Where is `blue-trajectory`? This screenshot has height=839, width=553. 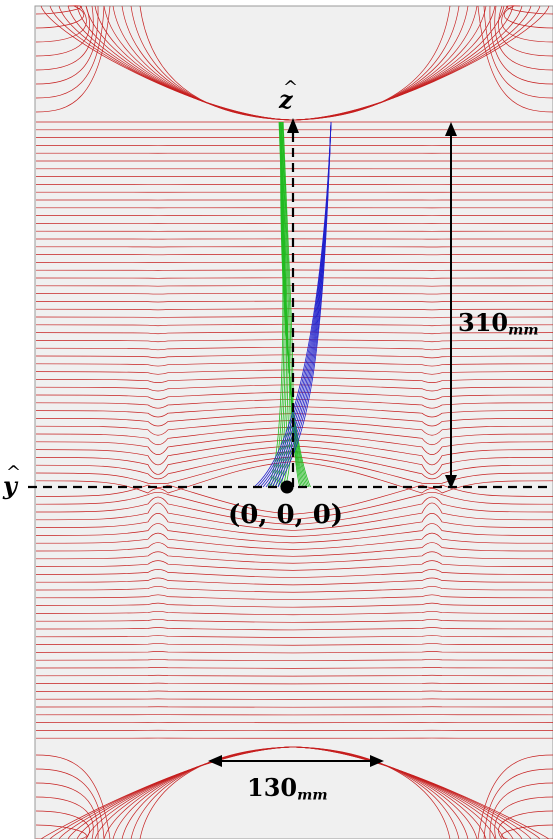 blue-trajectory is located at coordinates (304, 304).